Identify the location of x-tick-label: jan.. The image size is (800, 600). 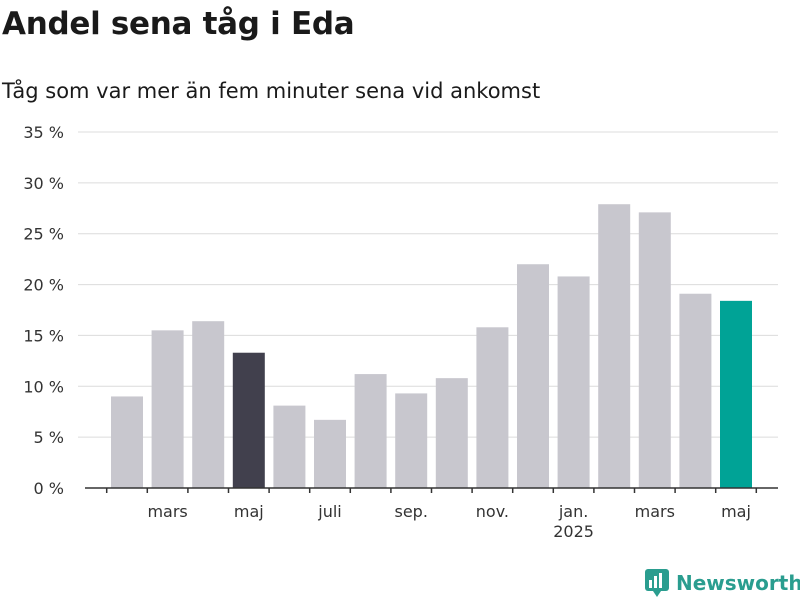
(573, 511).